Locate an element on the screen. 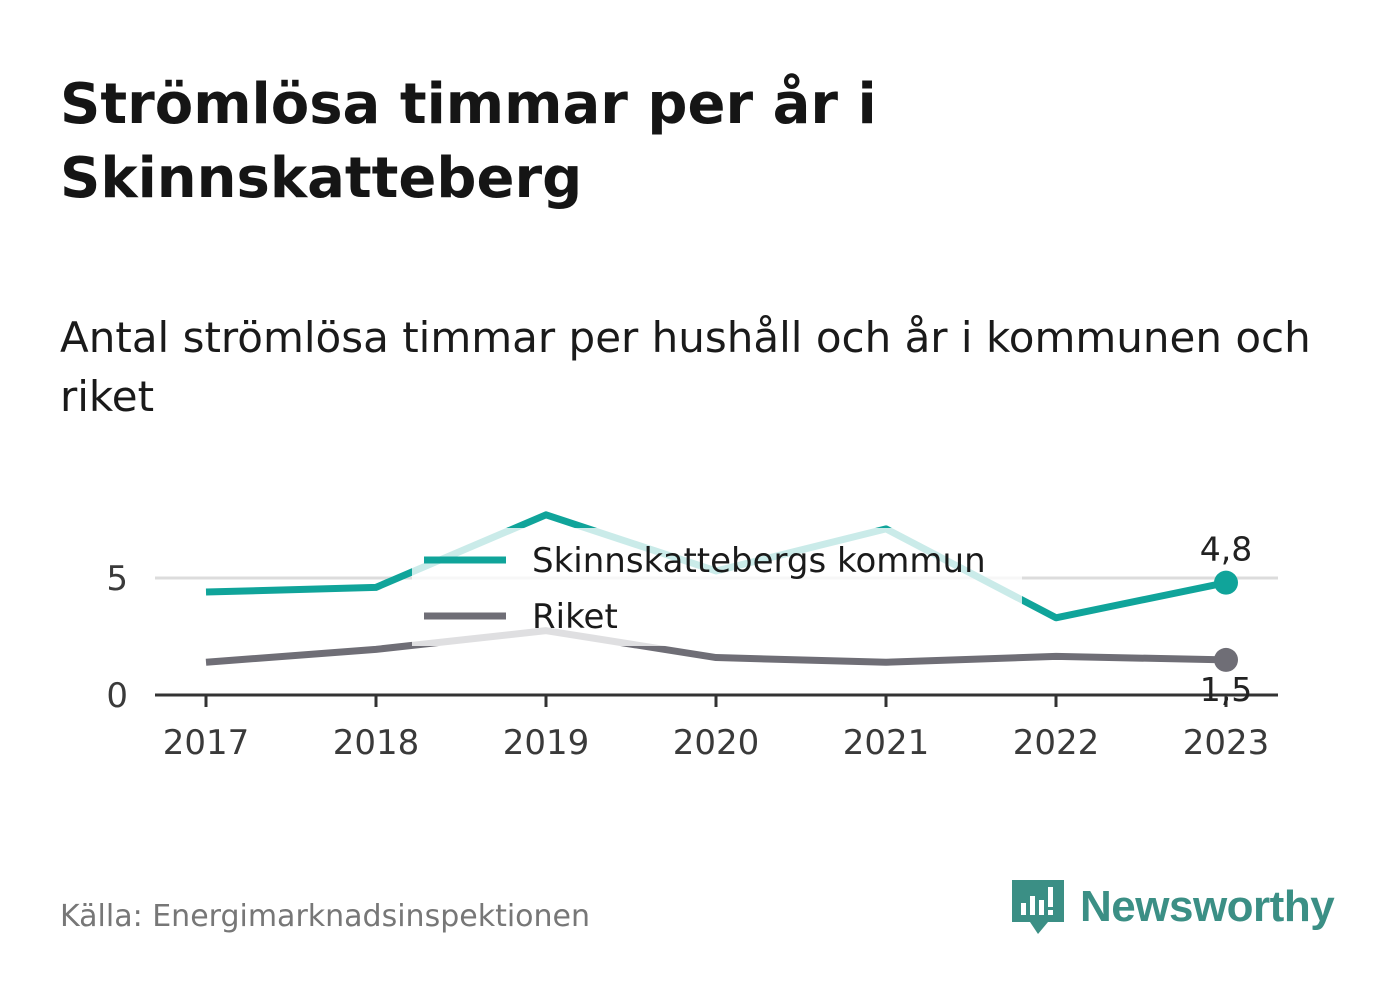  newsworthy-chart-bubble-icon is located at coordinates (1038, 907).